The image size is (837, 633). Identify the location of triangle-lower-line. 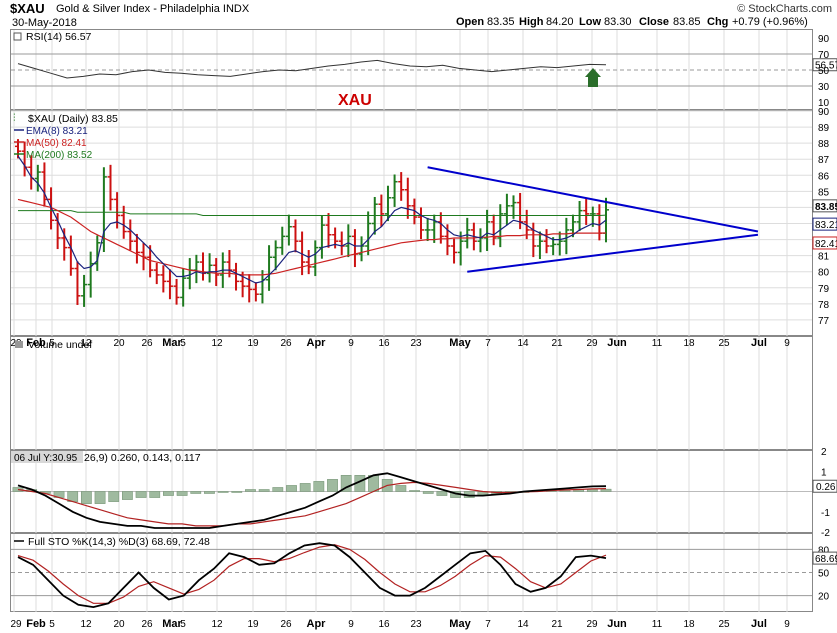
(613, 253).